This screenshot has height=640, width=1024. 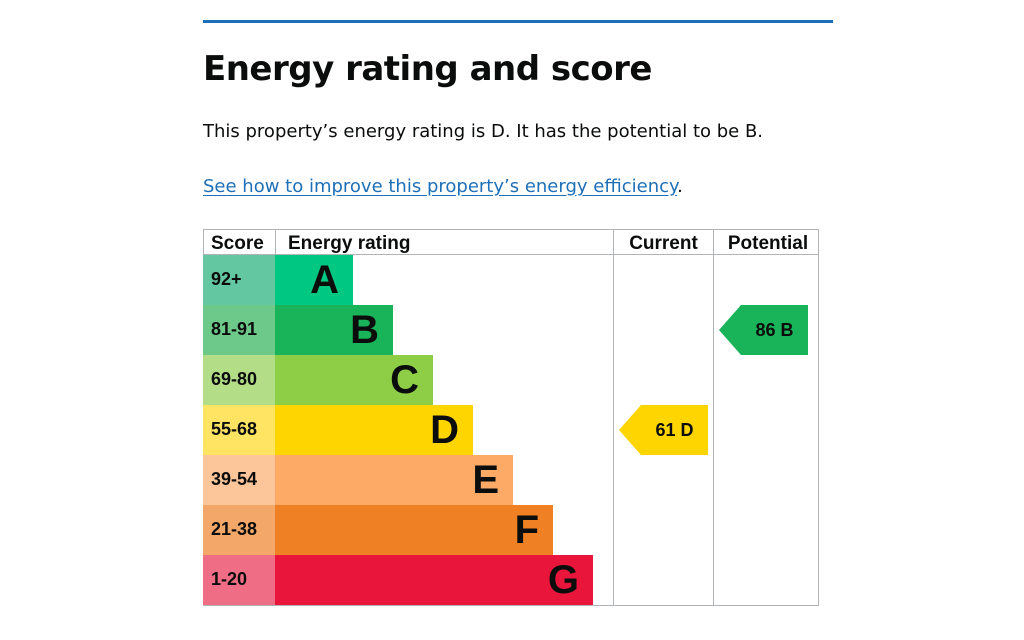 I want to click on score-range-g: 1-20, so click(x=229, y=579).